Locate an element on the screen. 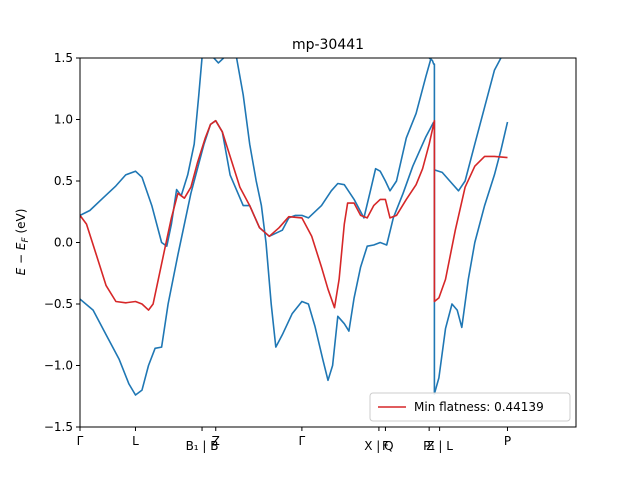 This screenshot has height=480, width=640. y-tick-label: −1.0 is located at coordinates (58, 366).